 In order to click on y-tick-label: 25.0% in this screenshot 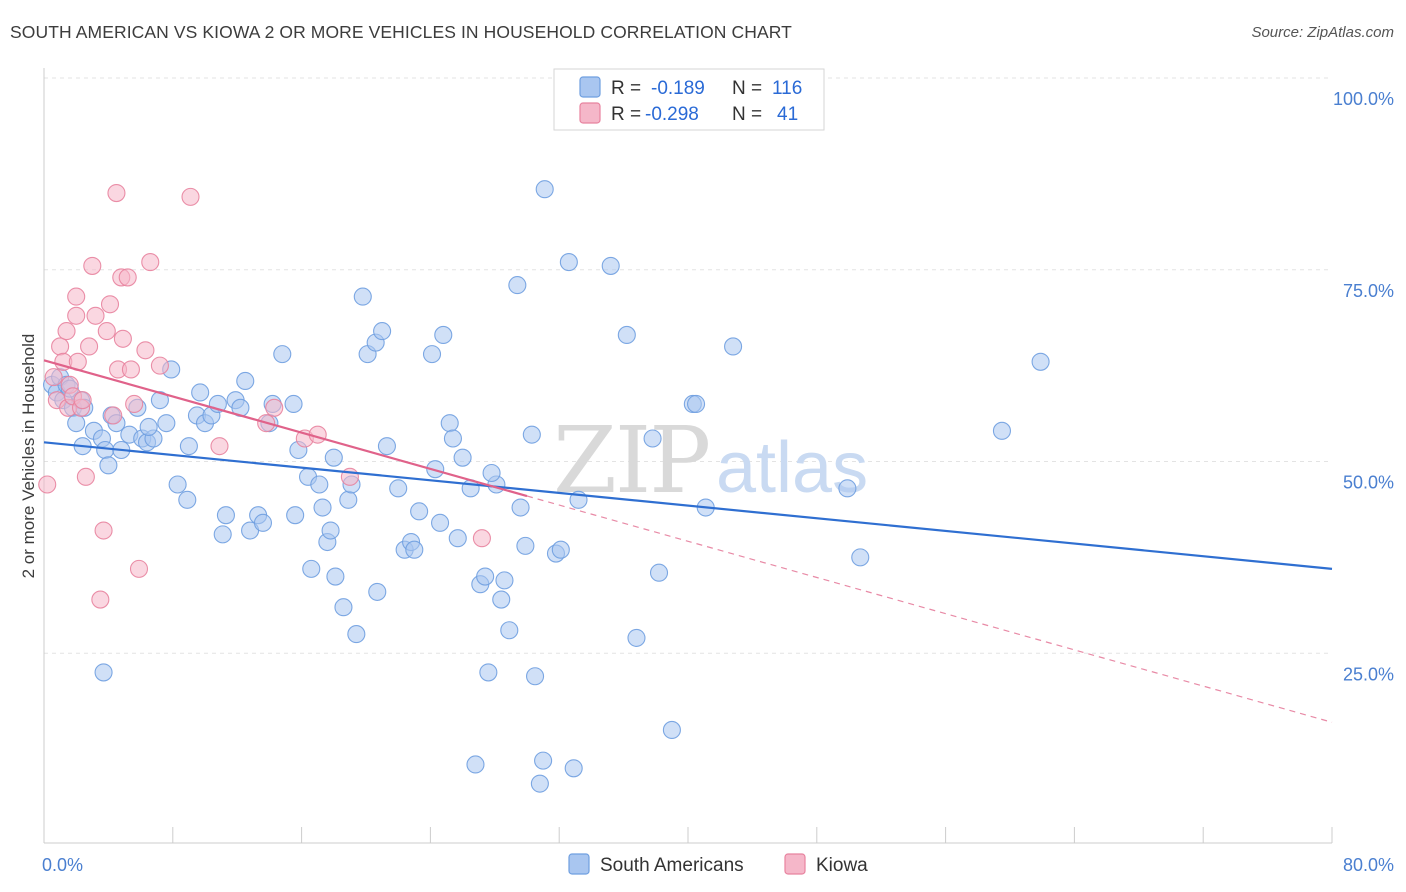, I will do `click(1368, 674)`.